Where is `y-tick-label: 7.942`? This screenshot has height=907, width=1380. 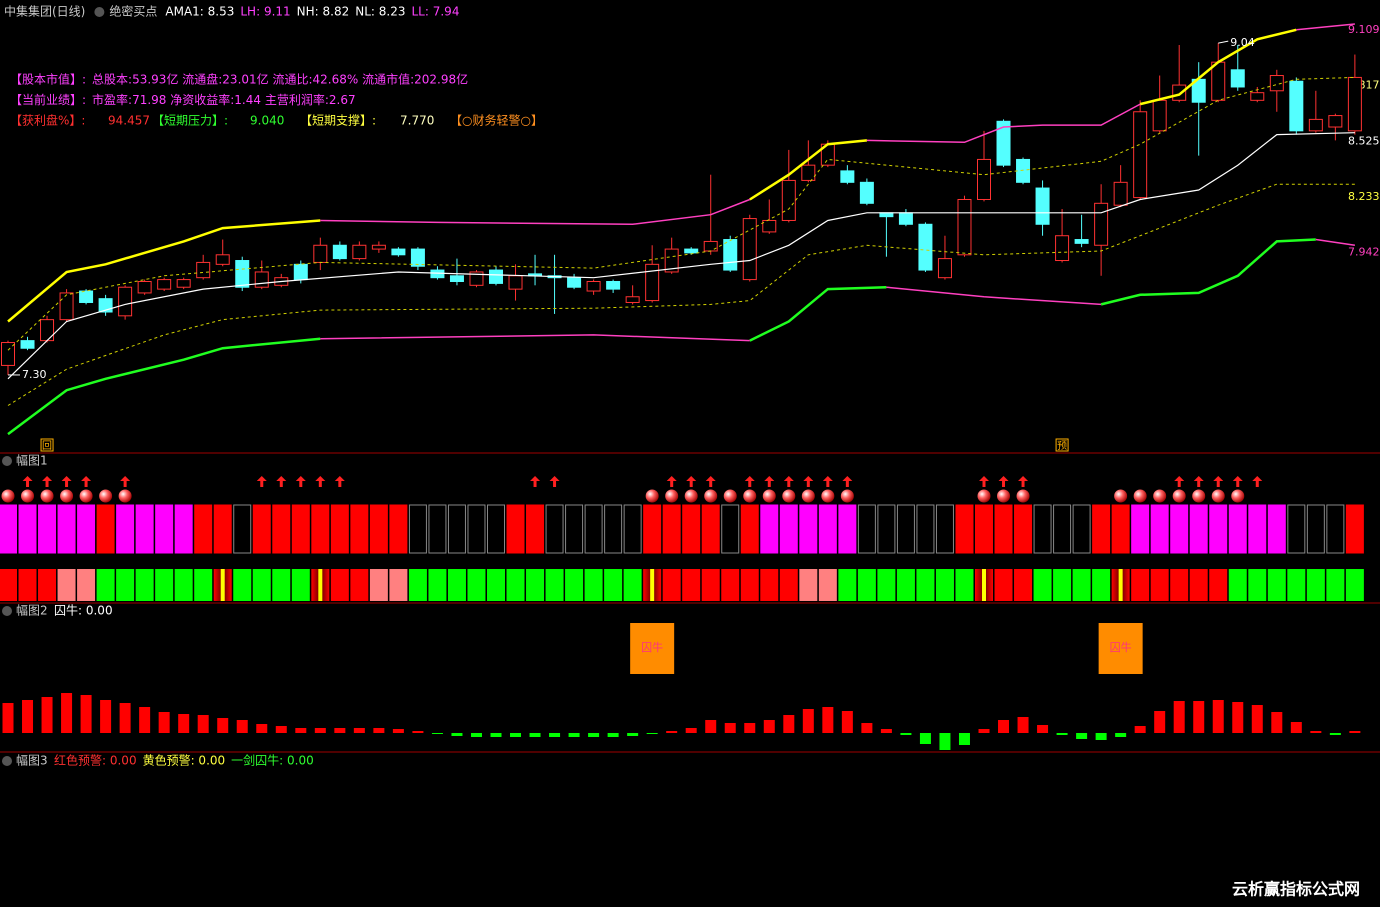
y-tick-label: 7.942 is located at coordinates (1364, 252).